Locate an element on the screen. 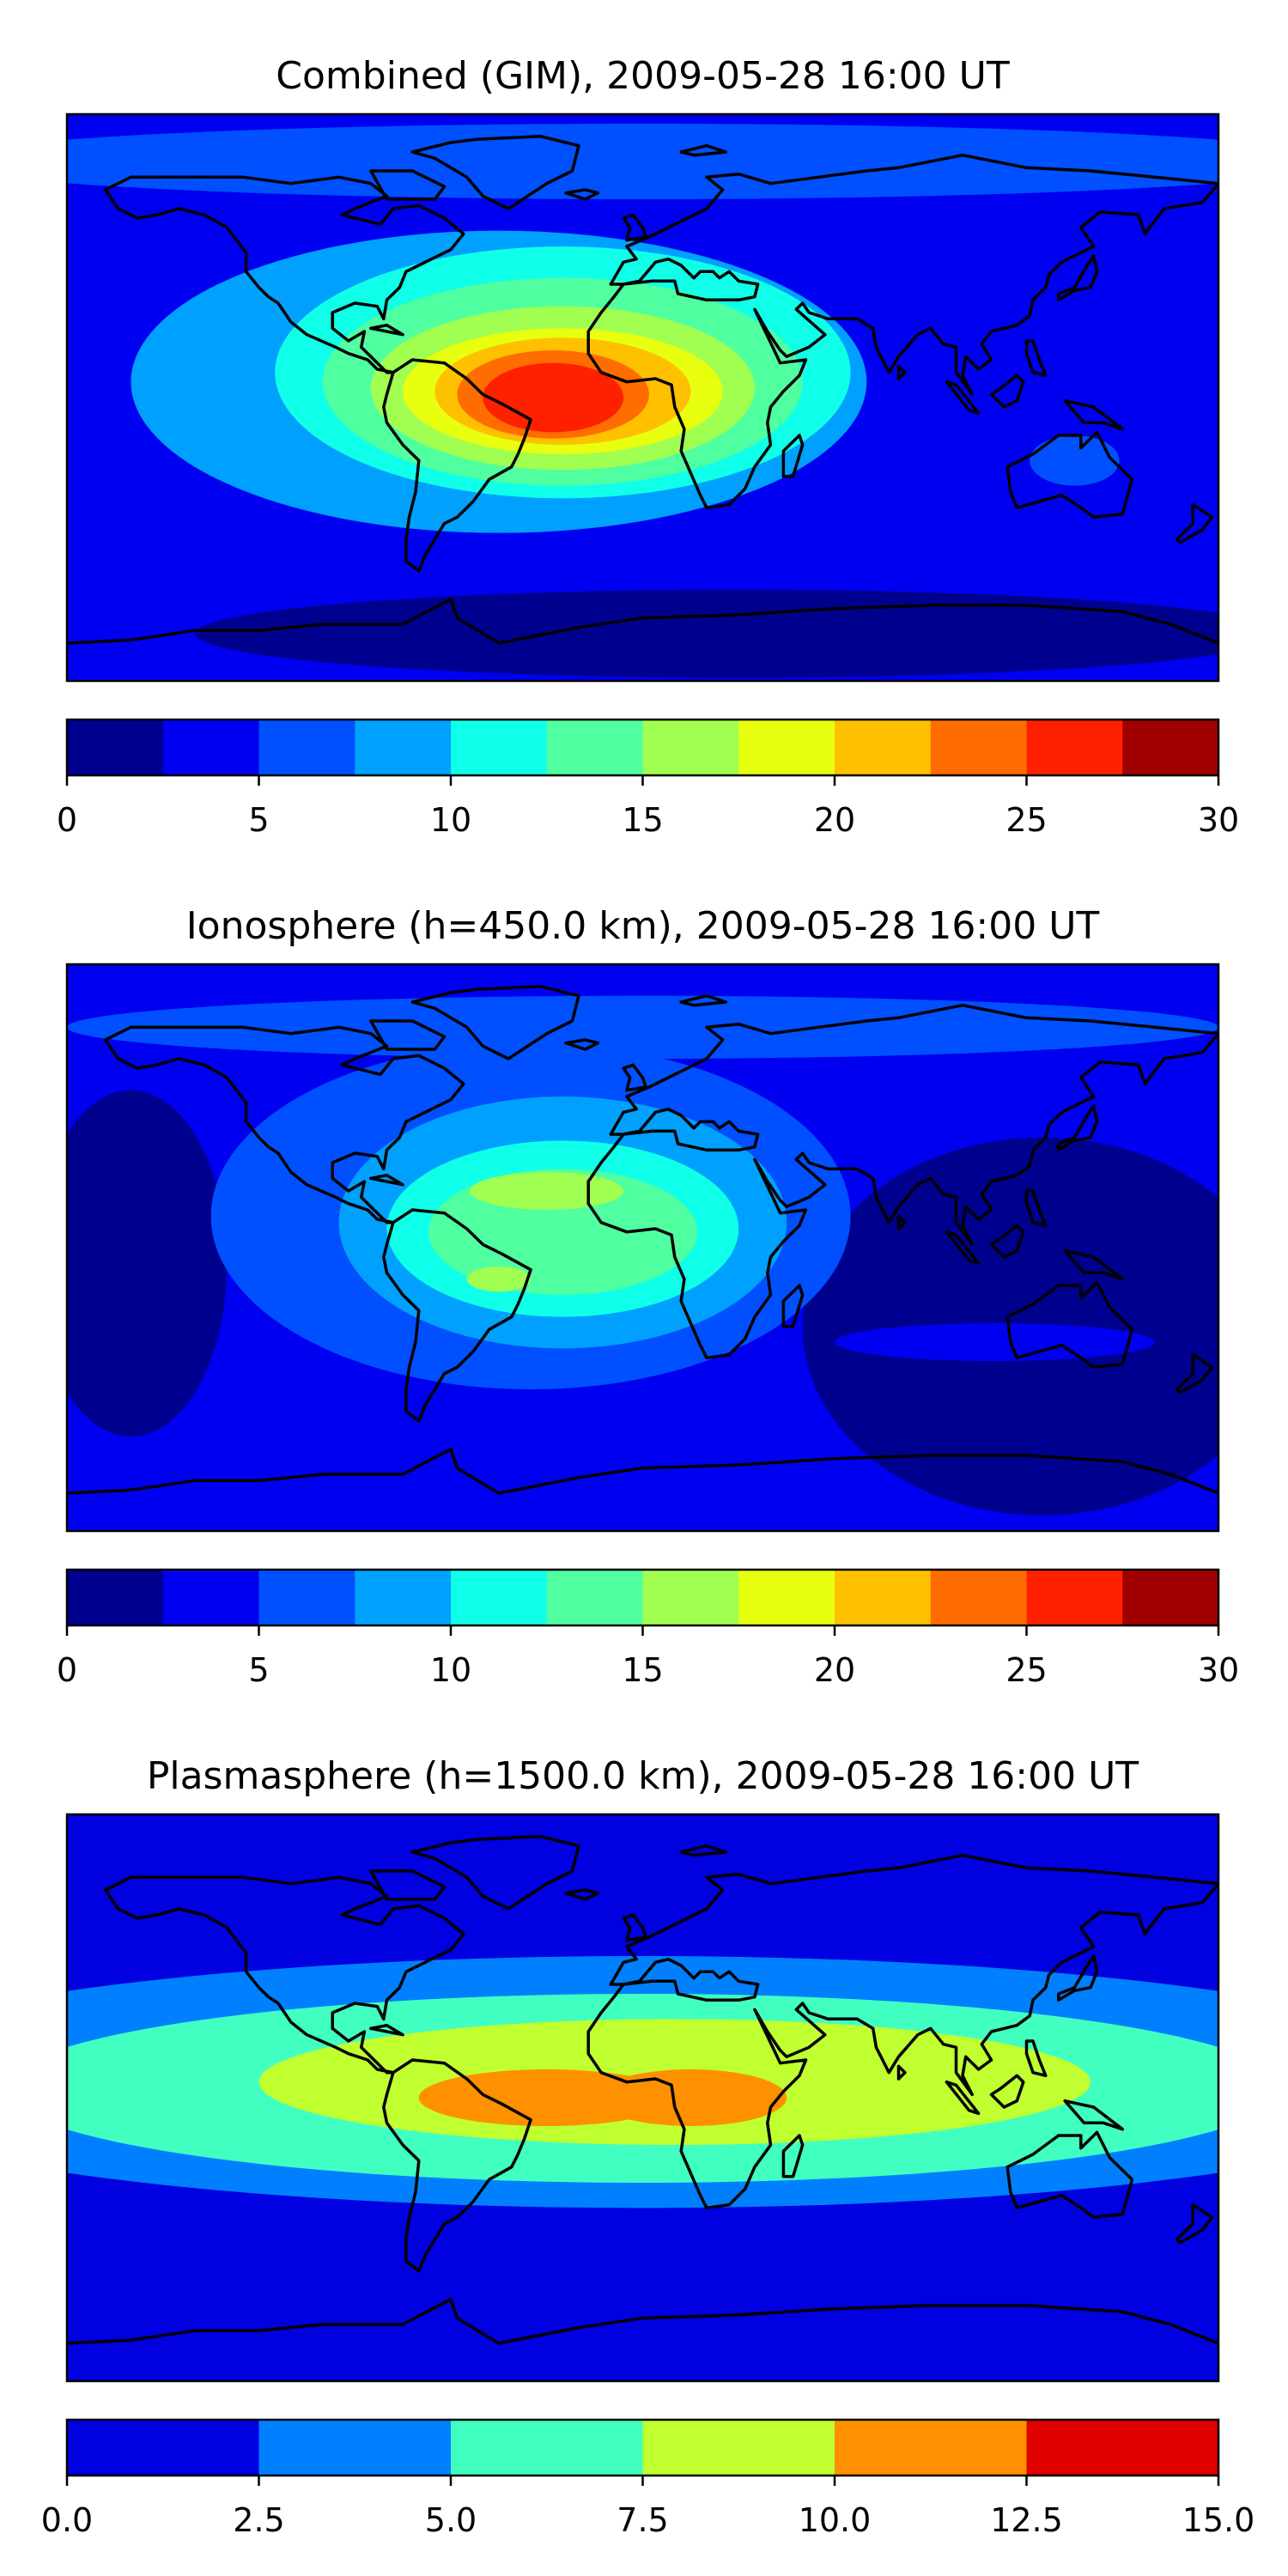 The width and height of the screenshot is (1288, 2576). philippines-coast is located at coordinates (1036, 358).